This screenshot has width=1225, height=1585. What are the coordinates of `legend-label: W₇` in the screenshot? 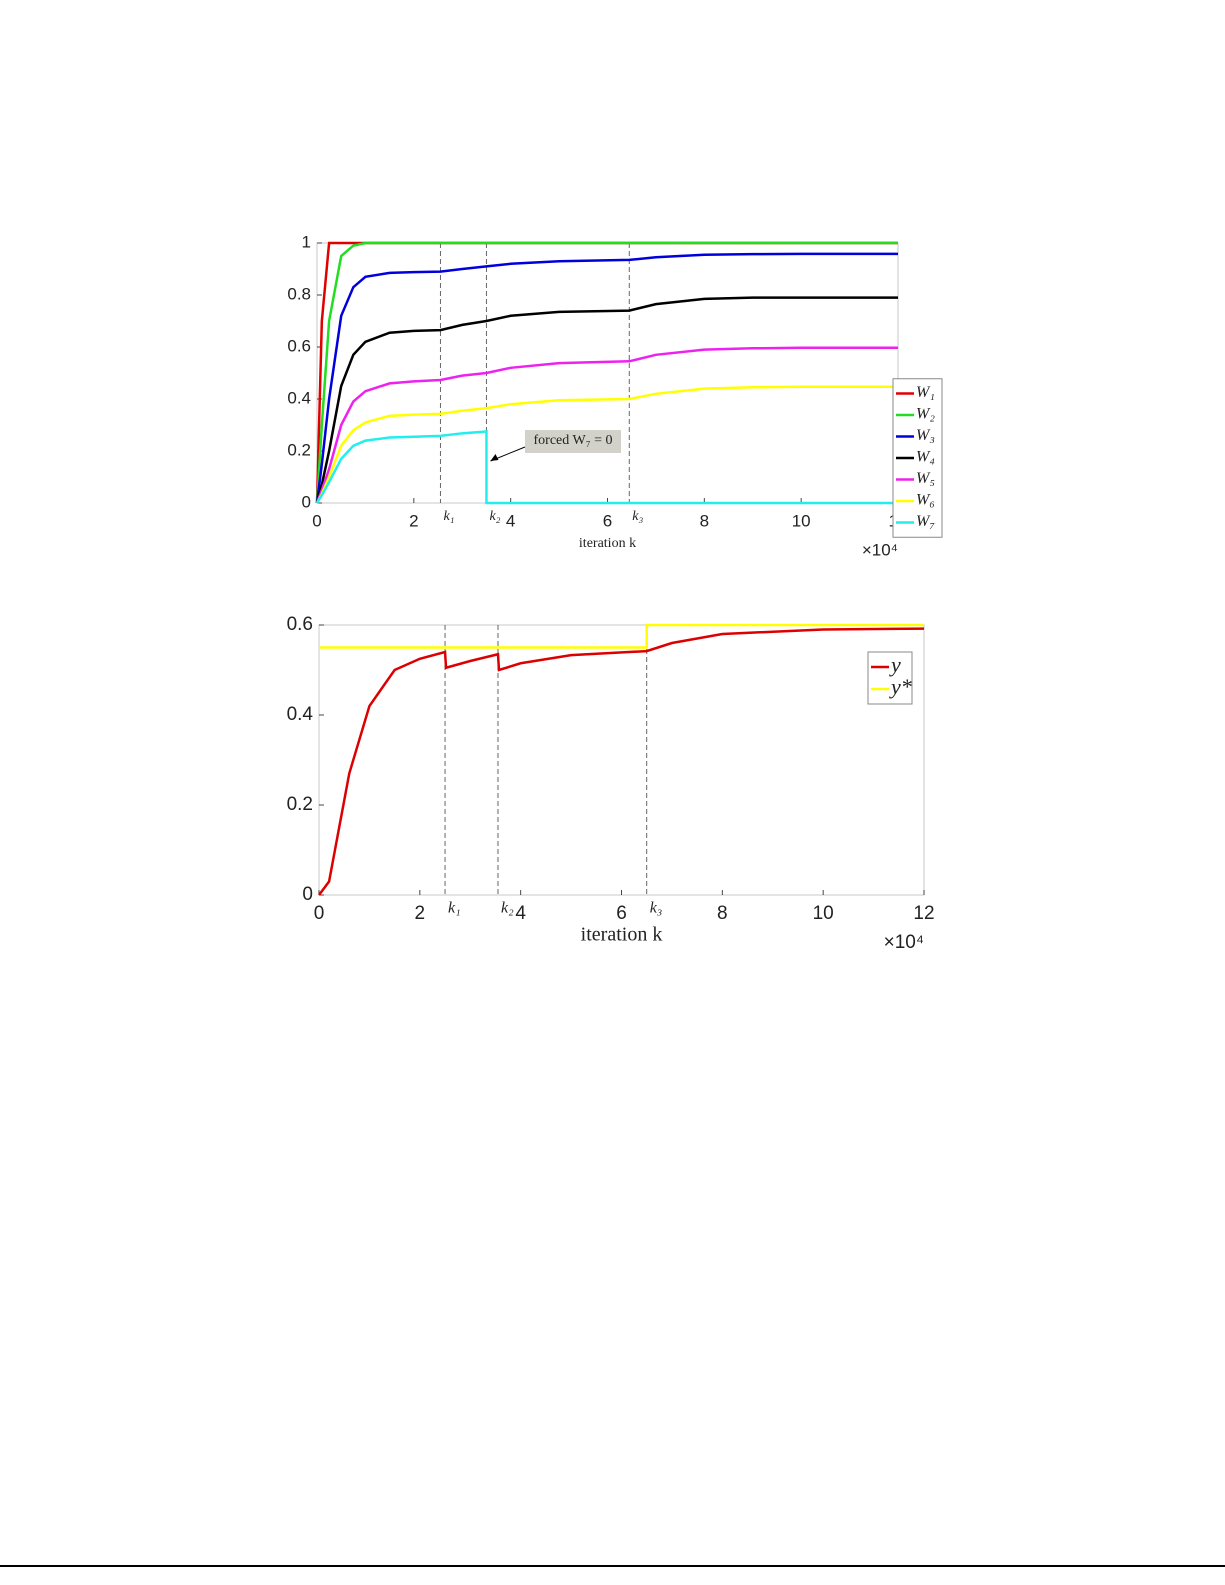 It's located at (925, 521).